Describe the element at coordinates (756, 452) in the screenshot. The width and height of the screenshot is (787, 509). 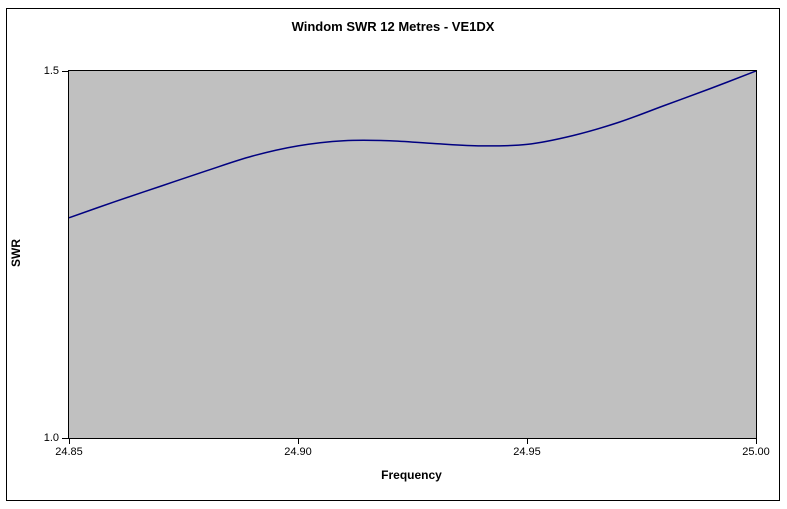
I see `x-tick-label: 25.00` at that location.